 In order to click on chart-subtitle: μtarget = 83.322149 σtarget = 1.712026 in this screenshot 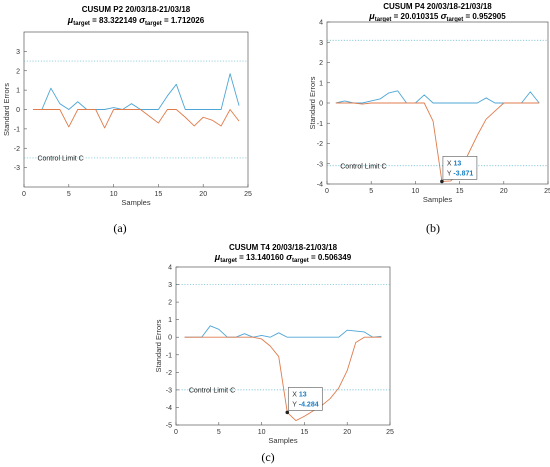, I will do `click(136, 21)`.